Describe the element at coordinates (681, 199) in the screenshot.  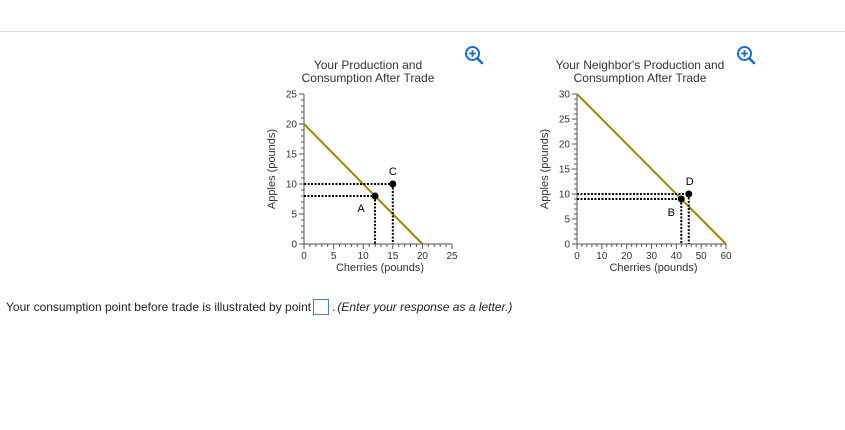
I see `point-b` at that location.